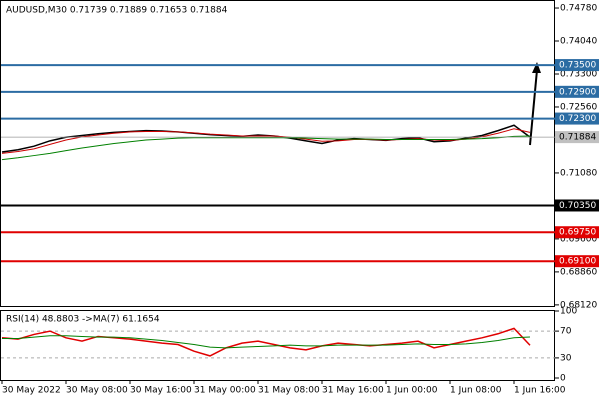  Describe the element at coordinates (568, 312) in the screenshot. I see `y-tick-label: 100` at that location.